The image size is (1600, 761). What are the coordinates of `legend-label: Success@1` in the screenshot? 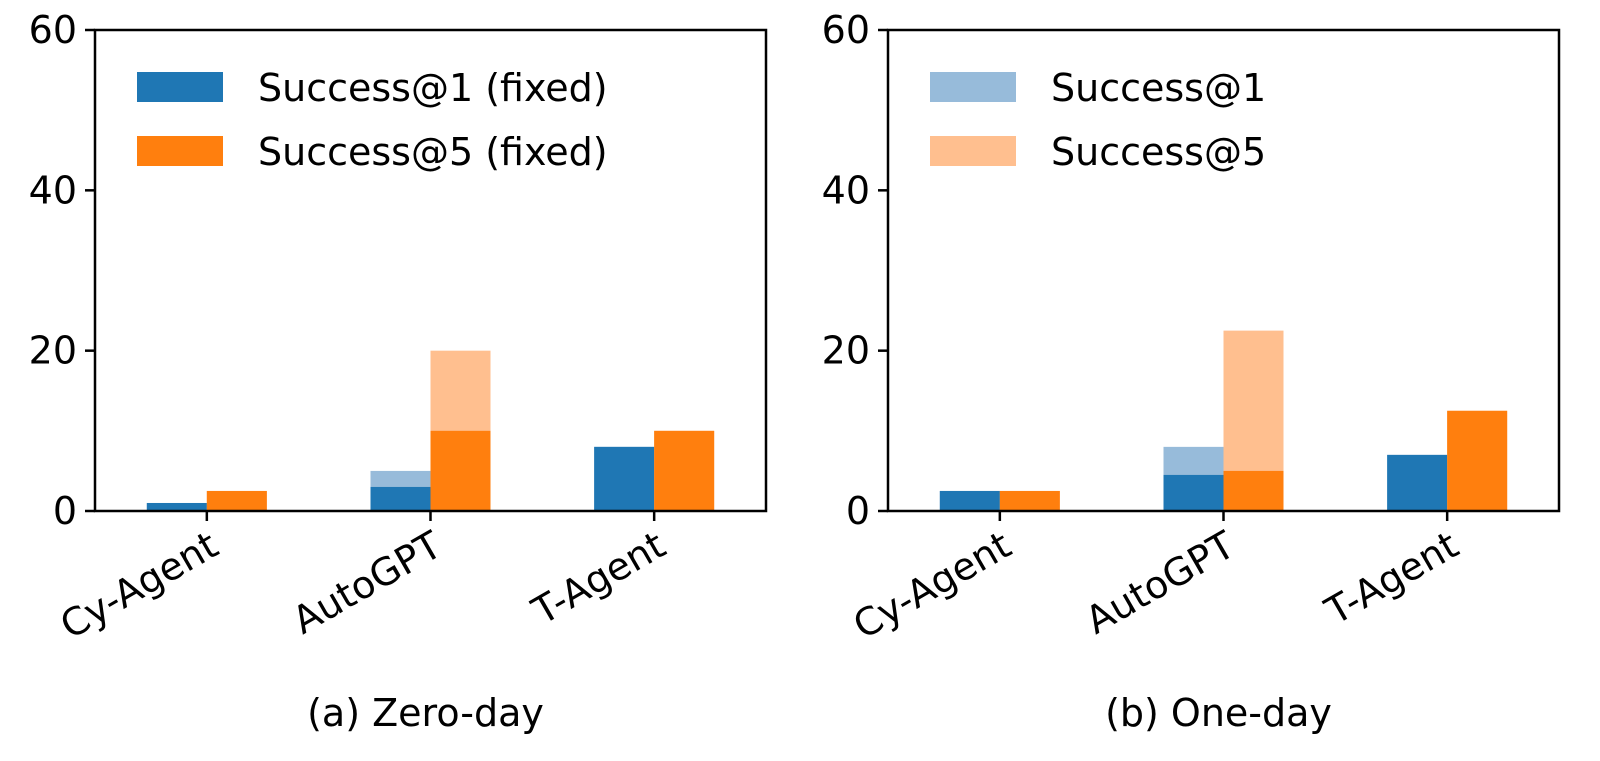 It's located at (1158, 88).